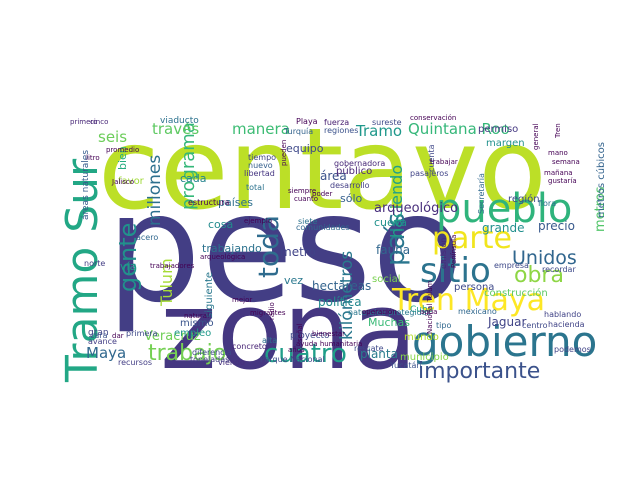 This screenshot has height=480, width=640. Describe the element at coordinates (431, 158) in the screenshot. I see `word-cuenta: cuenta` at that location.